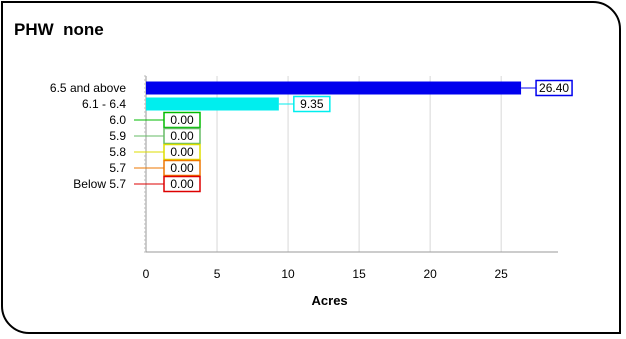 The height and width of the screenshot is (339, 626). What do you see at coordinates (99, 184) in the screenshot?
I see `y-category-label: Below 5.7` at bounding box center [99, 184].